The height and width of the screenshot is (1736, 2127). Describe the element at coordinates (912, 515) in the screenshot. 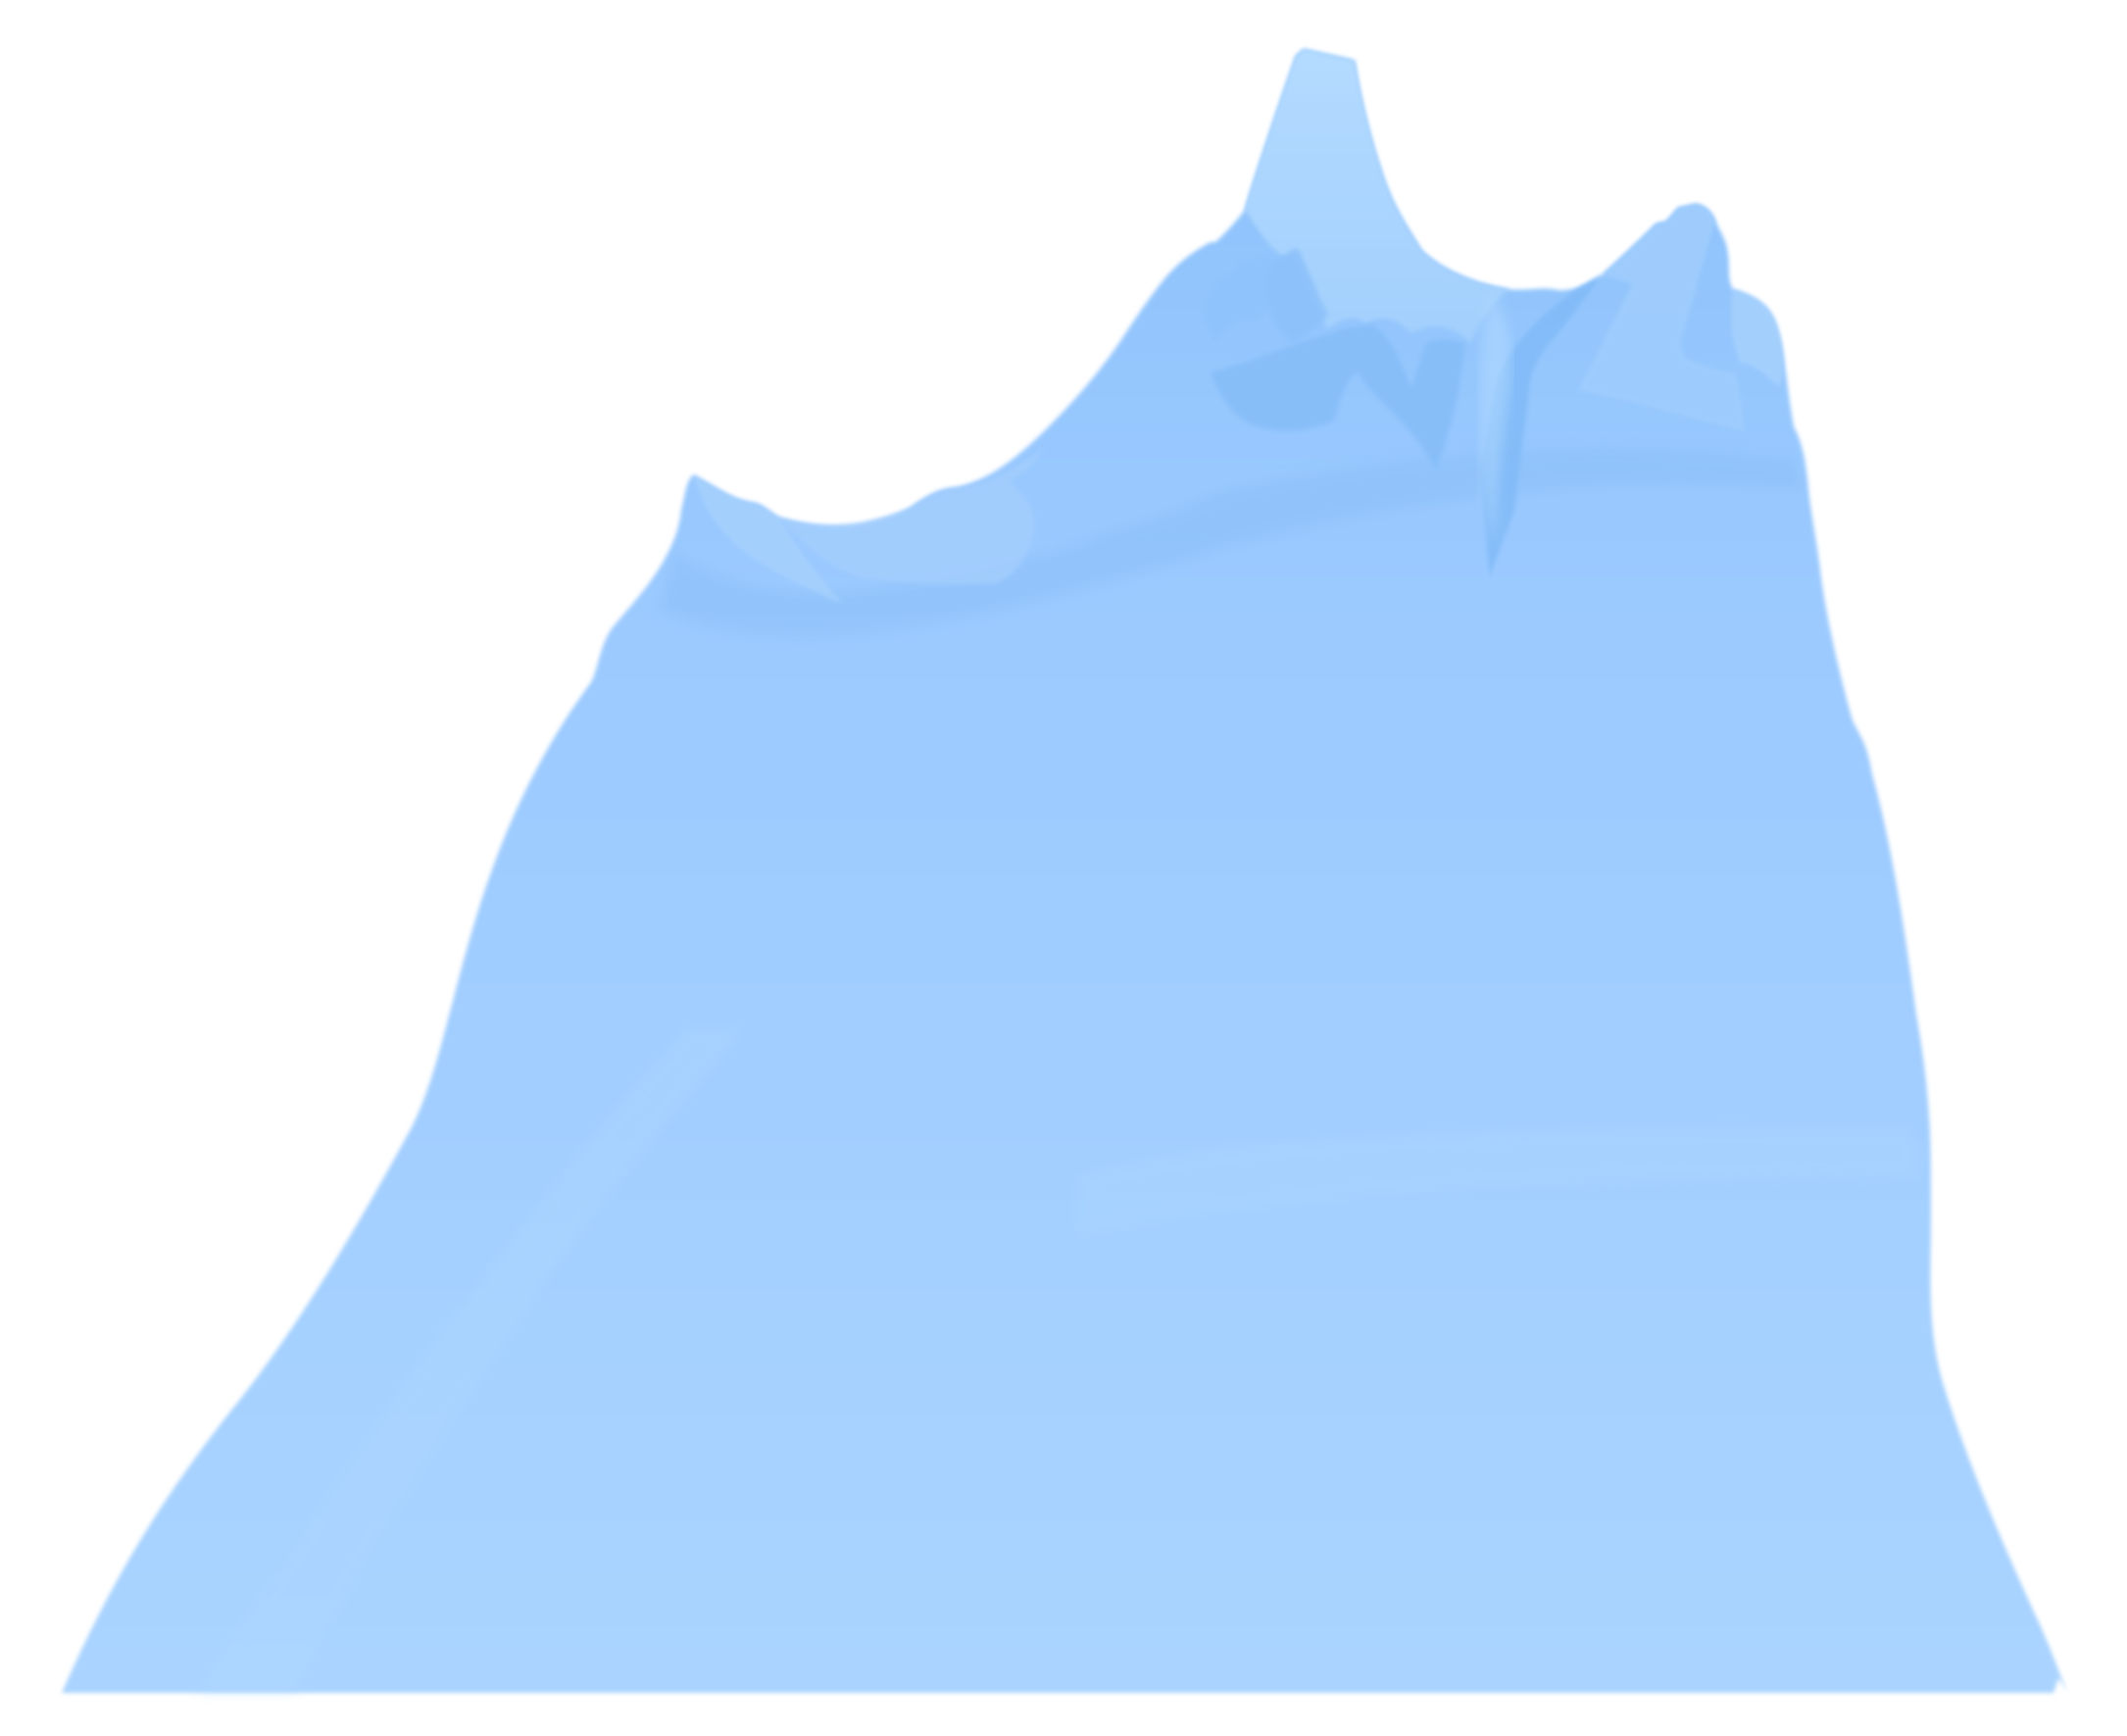

I see `left-ridge-face` at that location.